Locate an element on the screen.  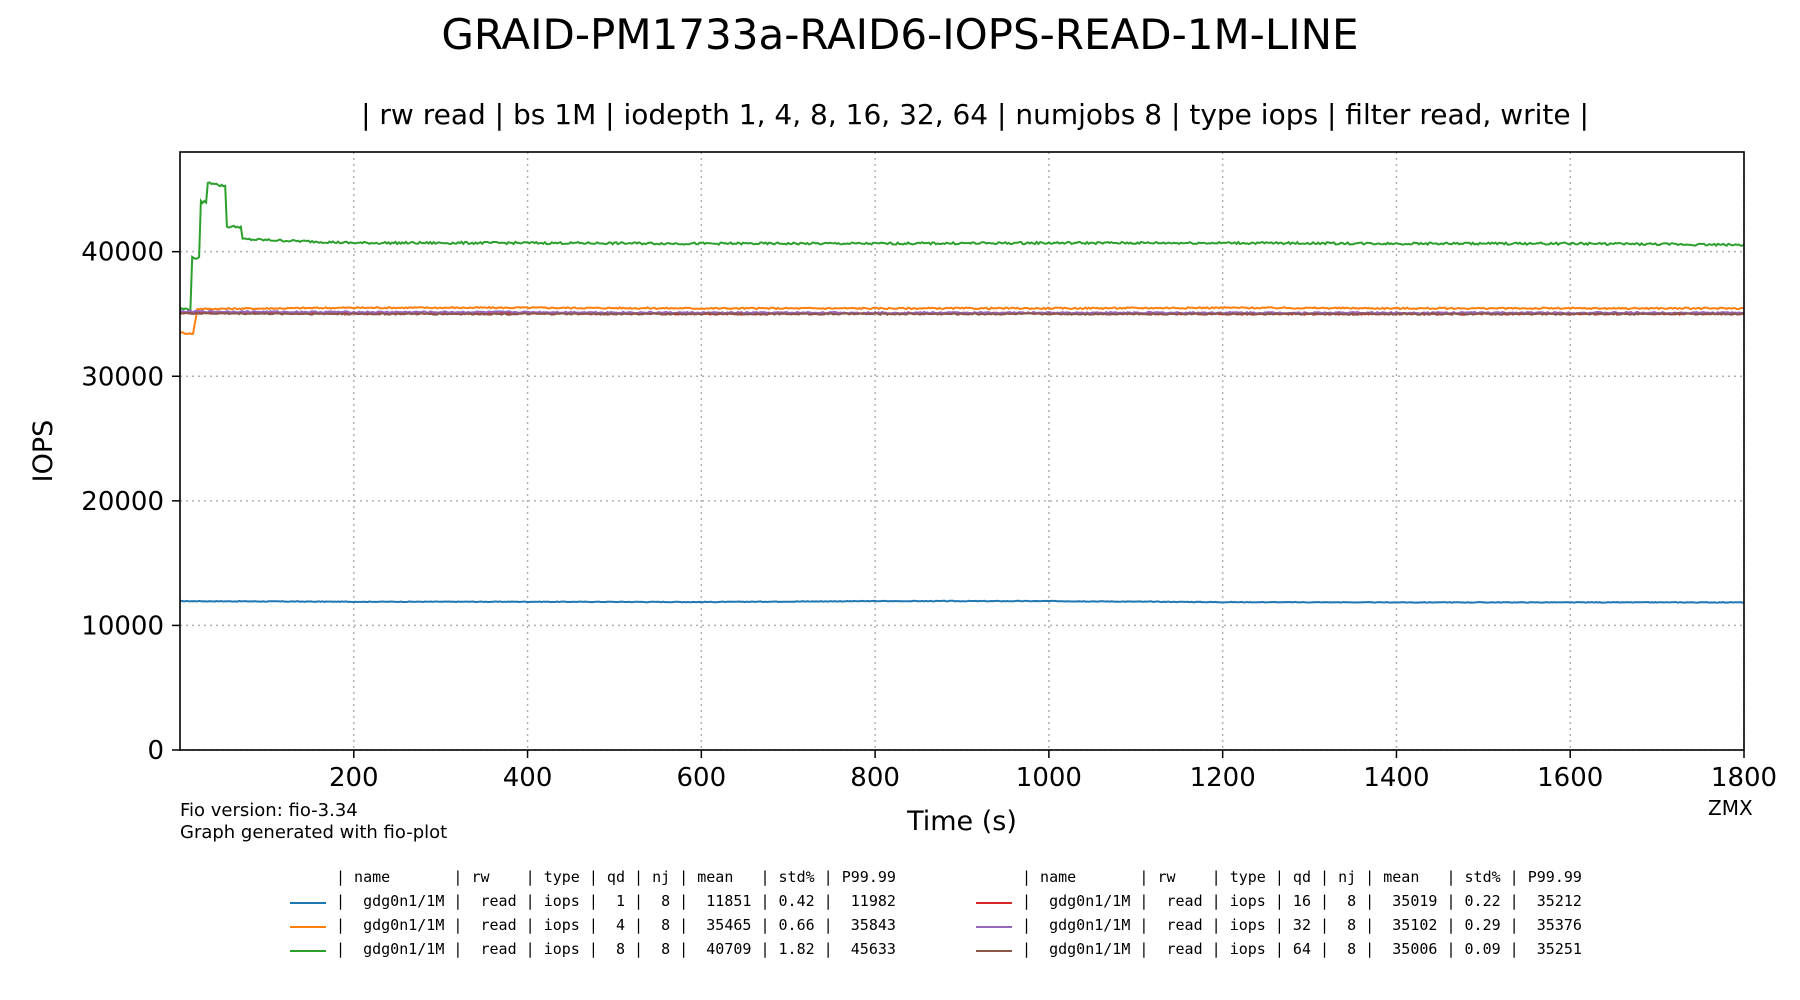
x-tick-label: 600 is located at coordinates (702, 778).